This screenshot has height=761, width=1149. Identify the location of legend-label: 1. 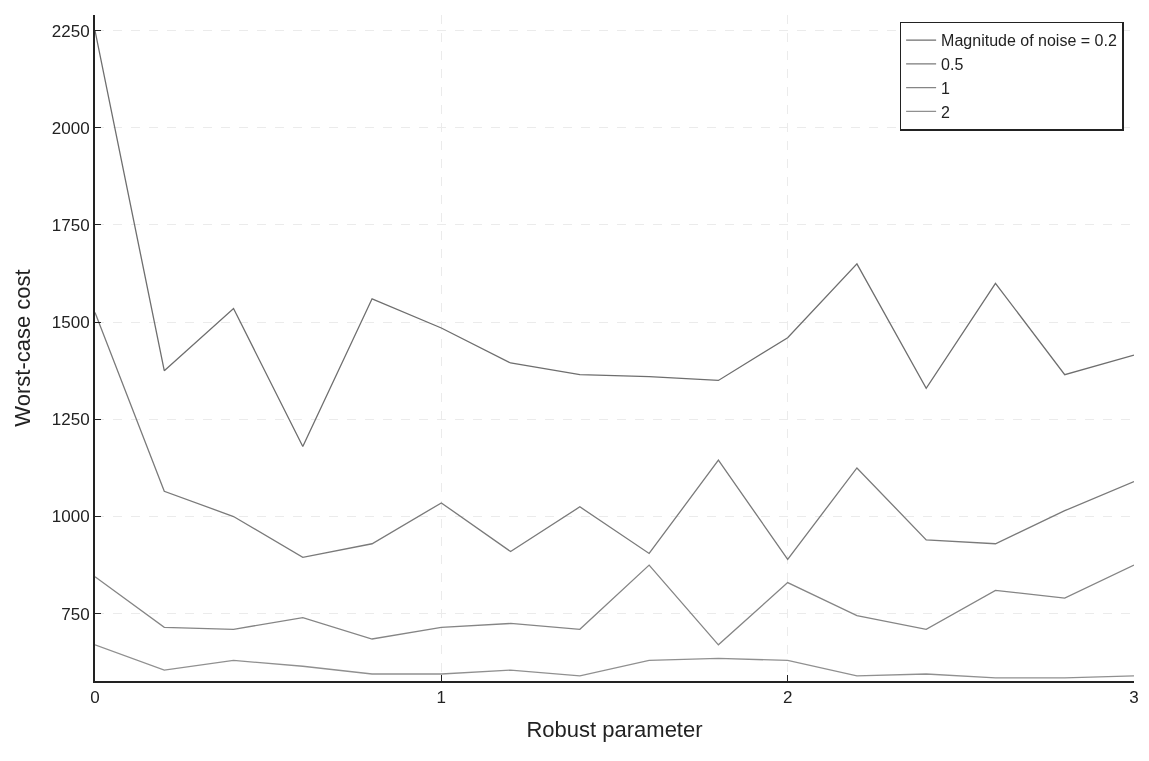
(946, 88).